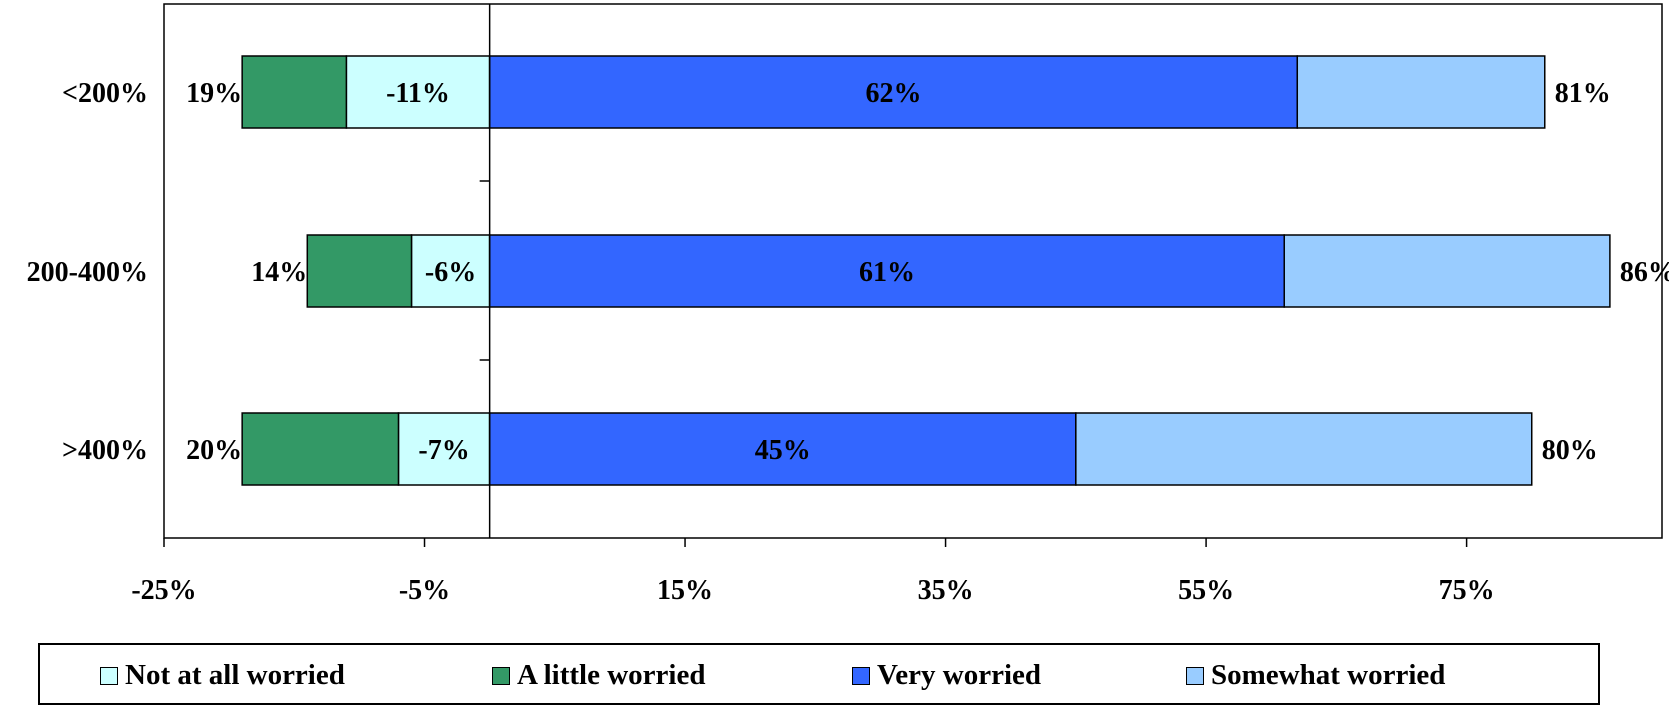  Describe the element at coordinates (1206, 590) in the screenshot. I see `x-tick-label: 55%` at that location.